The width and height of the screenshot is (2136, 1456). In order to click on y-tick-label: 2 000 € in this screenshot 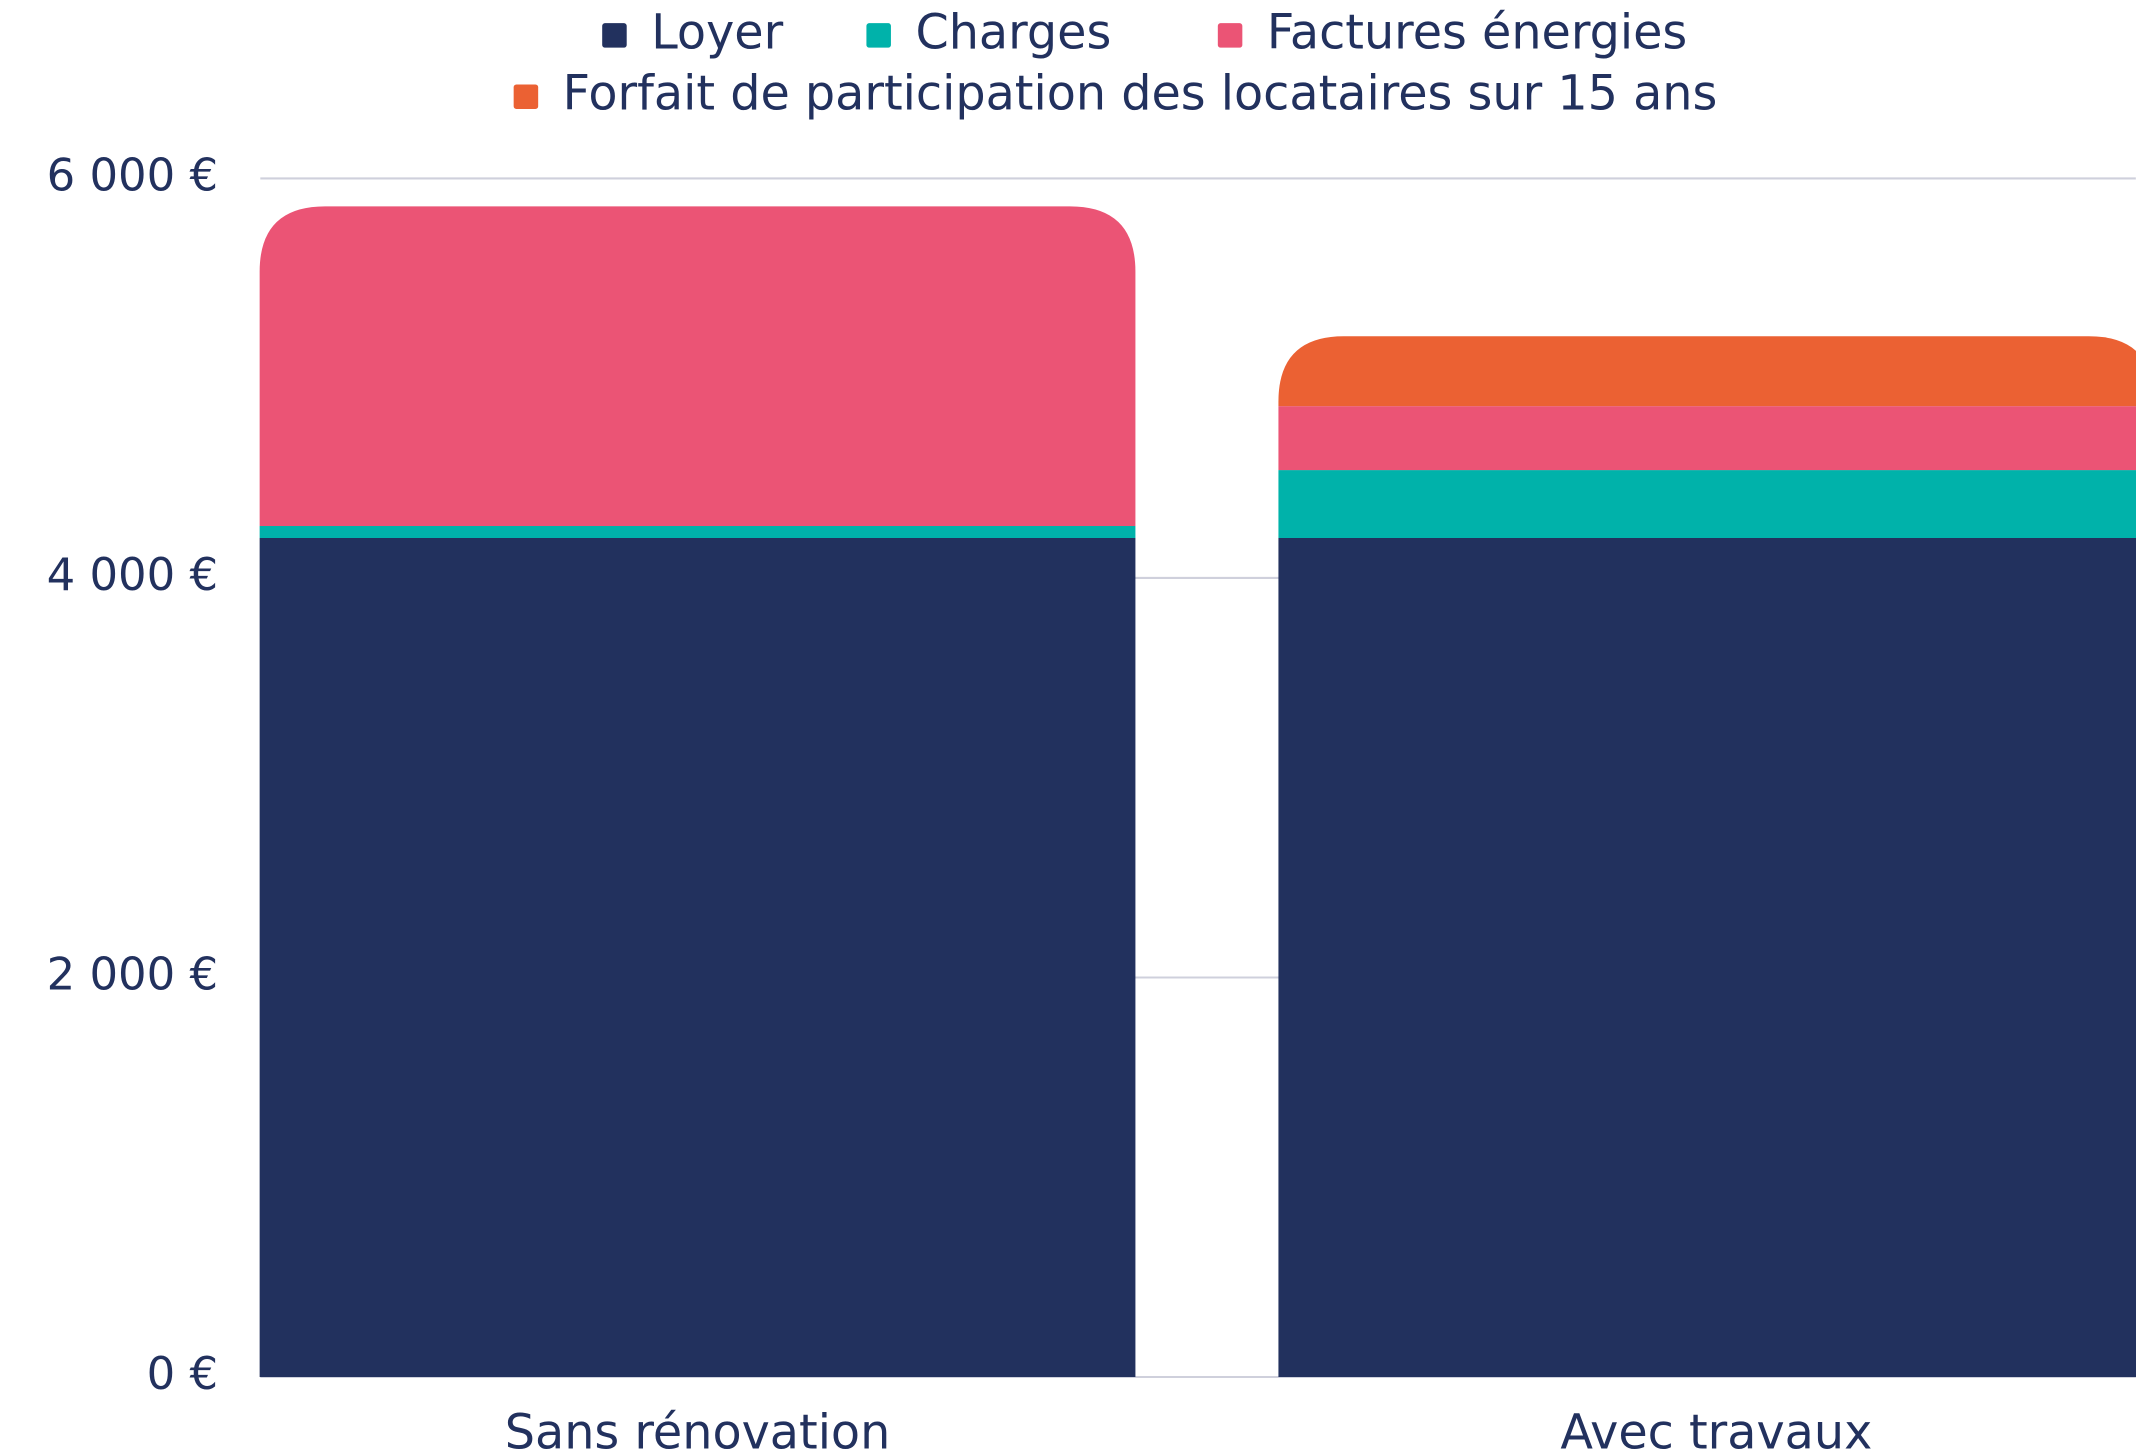, I will do `click(133, 973)`.